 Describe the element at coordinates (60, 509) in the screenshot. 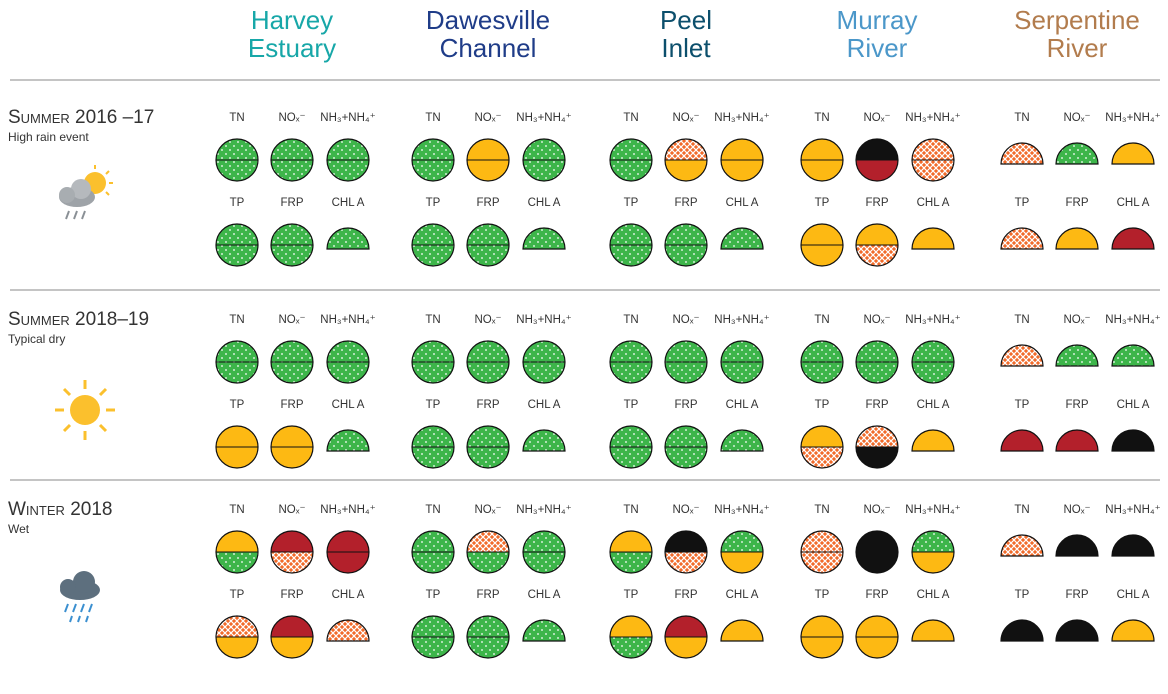

I see `season-title: Winter 2018` at that location.